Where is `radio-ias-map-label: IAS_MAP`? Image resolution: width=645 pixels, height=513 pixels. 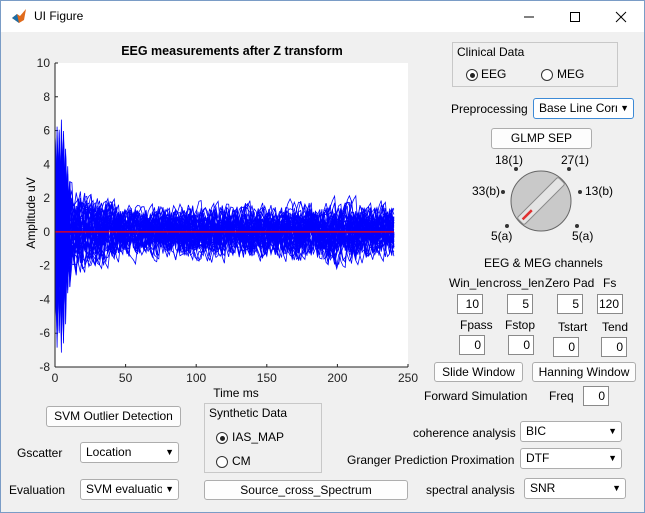 radio-ias-map-label: IAS_MAP is located at coordinates (258, 437).